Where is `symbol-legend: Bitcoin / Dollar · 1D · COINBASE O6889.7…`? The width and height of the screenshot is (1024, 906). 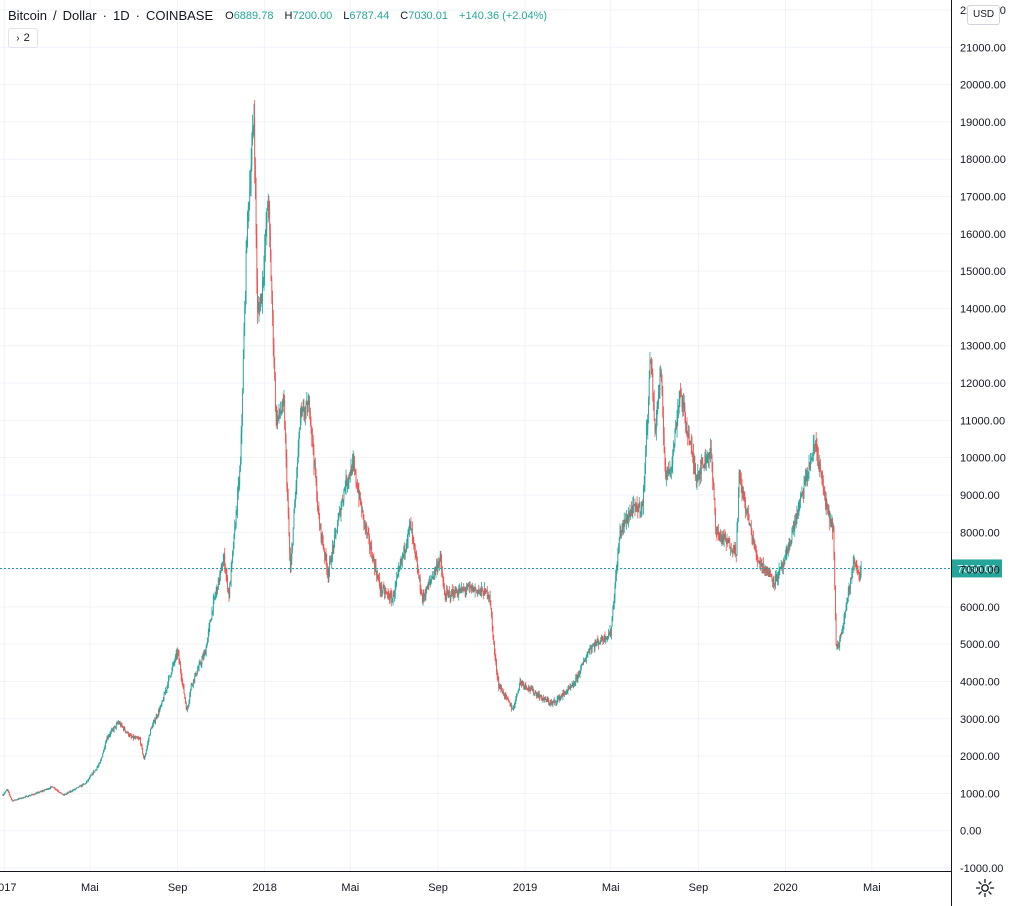
symbol-legend: Bitcoin / Dollar · 1D · COINBASE O6889.7… is located at coordinates (277, 15).